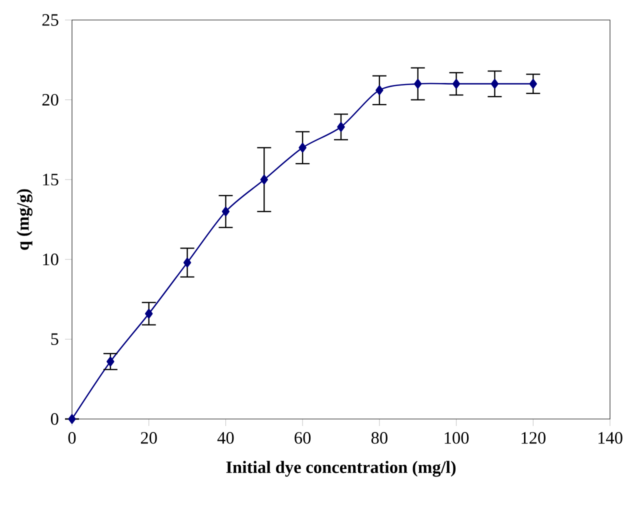 This screenshot has width=638, height=518. I want to click on y-tick-label: 20, so click(50, 100).